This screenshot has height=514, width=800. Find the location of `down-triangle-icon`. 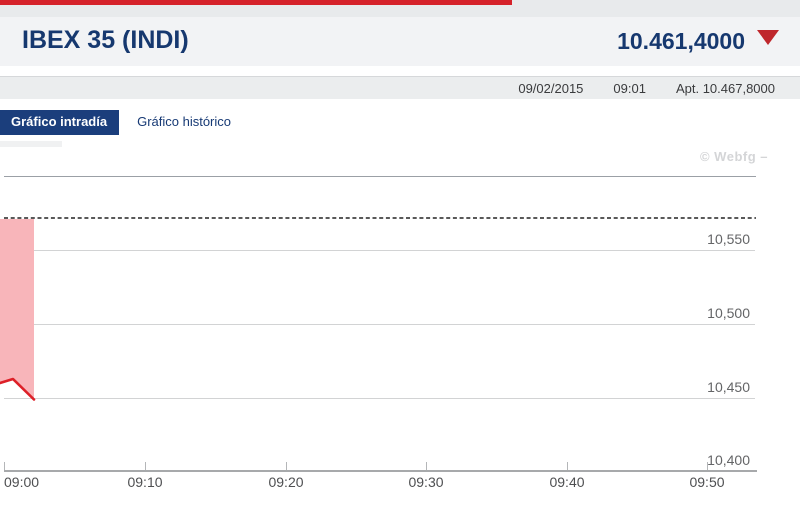

down-triangle-icon is located at coordinates (768, 37).